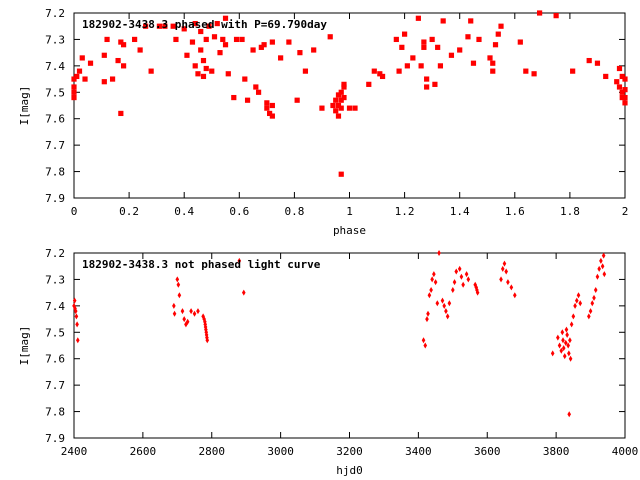  I want to click on phased-y-tick-label: 7.7, so click(55, 145).